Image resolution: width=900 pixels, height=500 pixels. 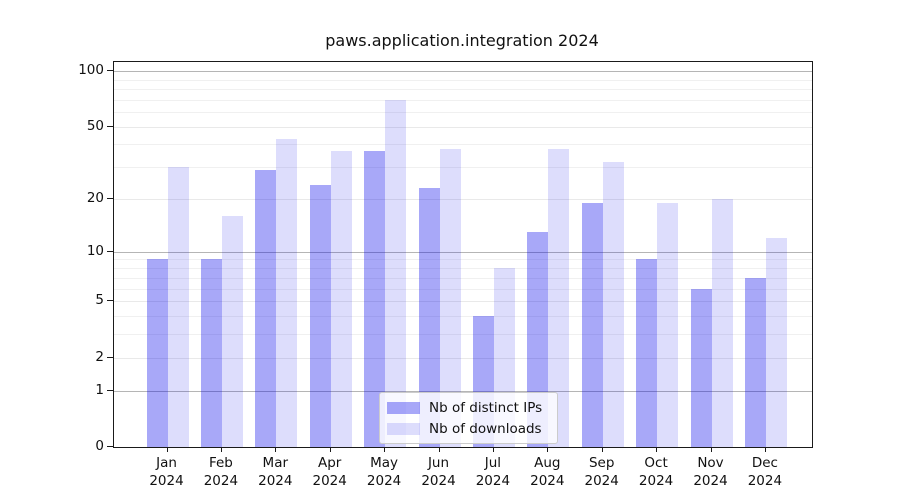 I want to click on y-tick-label-0: 0, so click(x=99, y=446).